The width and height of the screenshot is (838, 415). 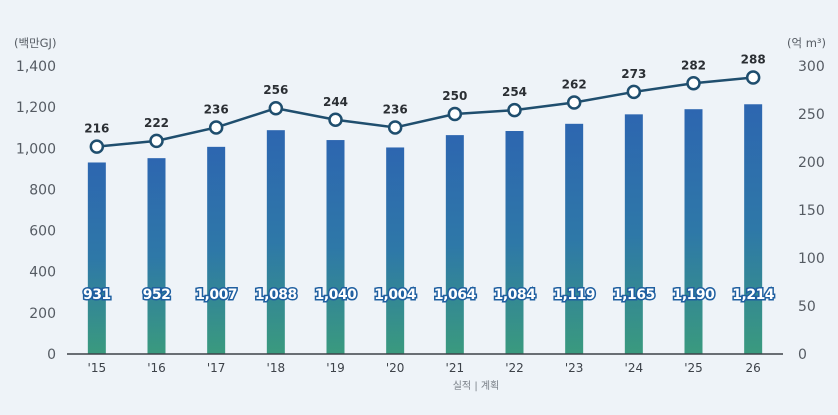 I want to click on x-tick-label: '21, so click(x=455, y=368).